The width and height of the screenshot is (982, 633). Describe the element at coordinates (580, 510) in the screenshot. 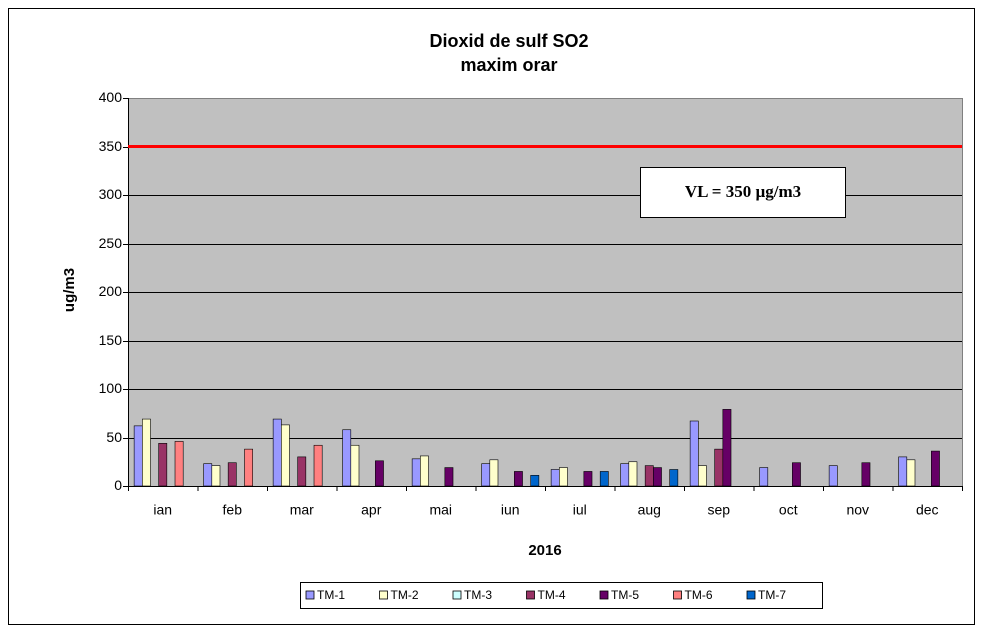

I see `x-tick-label: iul` at that location.